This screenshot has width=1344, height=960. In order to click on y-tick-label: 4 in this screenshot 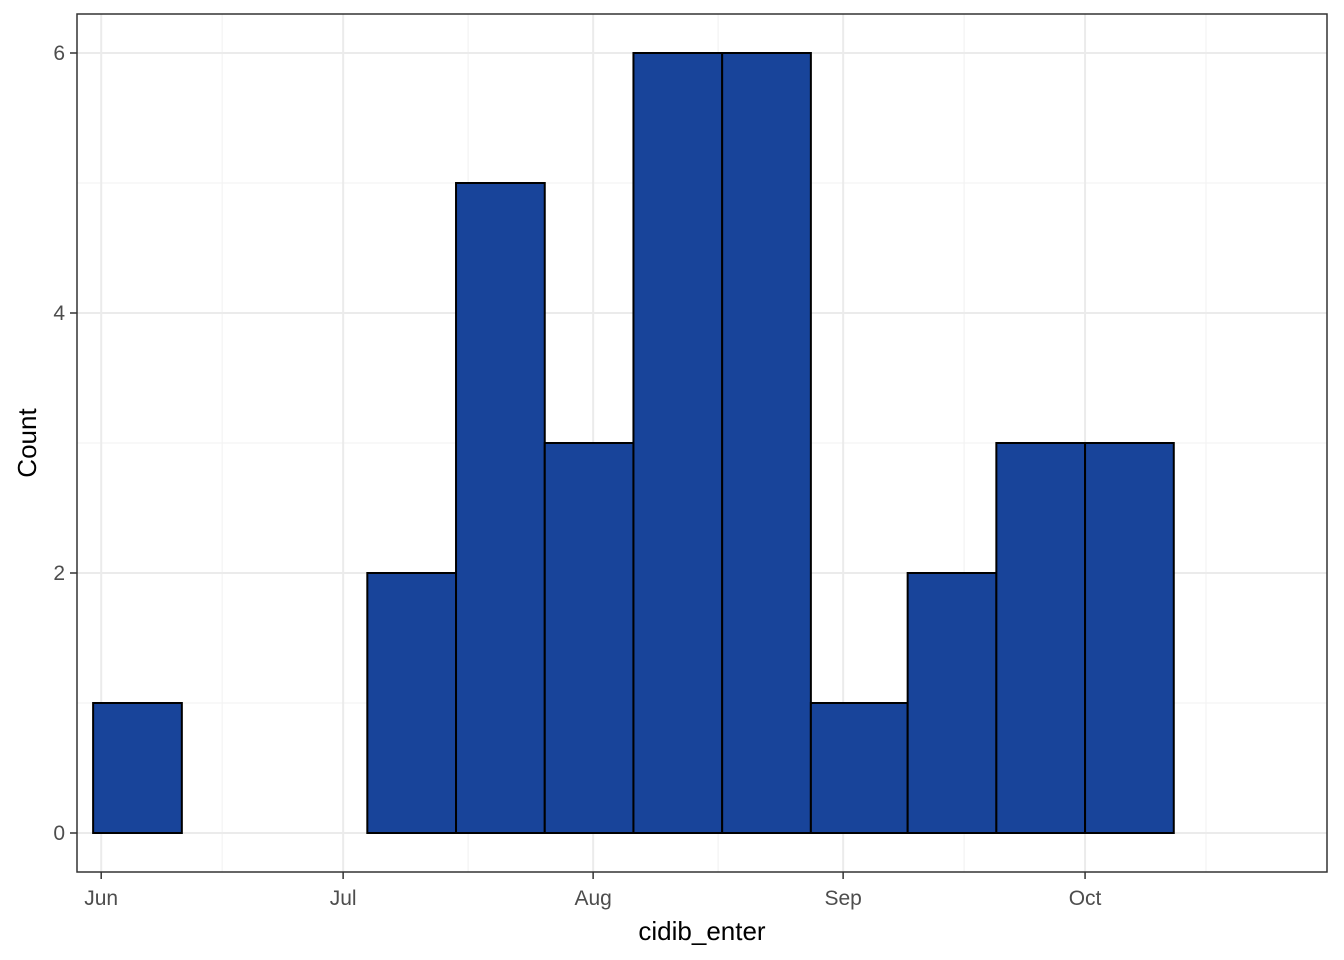, I will do `click(59, 313)`.